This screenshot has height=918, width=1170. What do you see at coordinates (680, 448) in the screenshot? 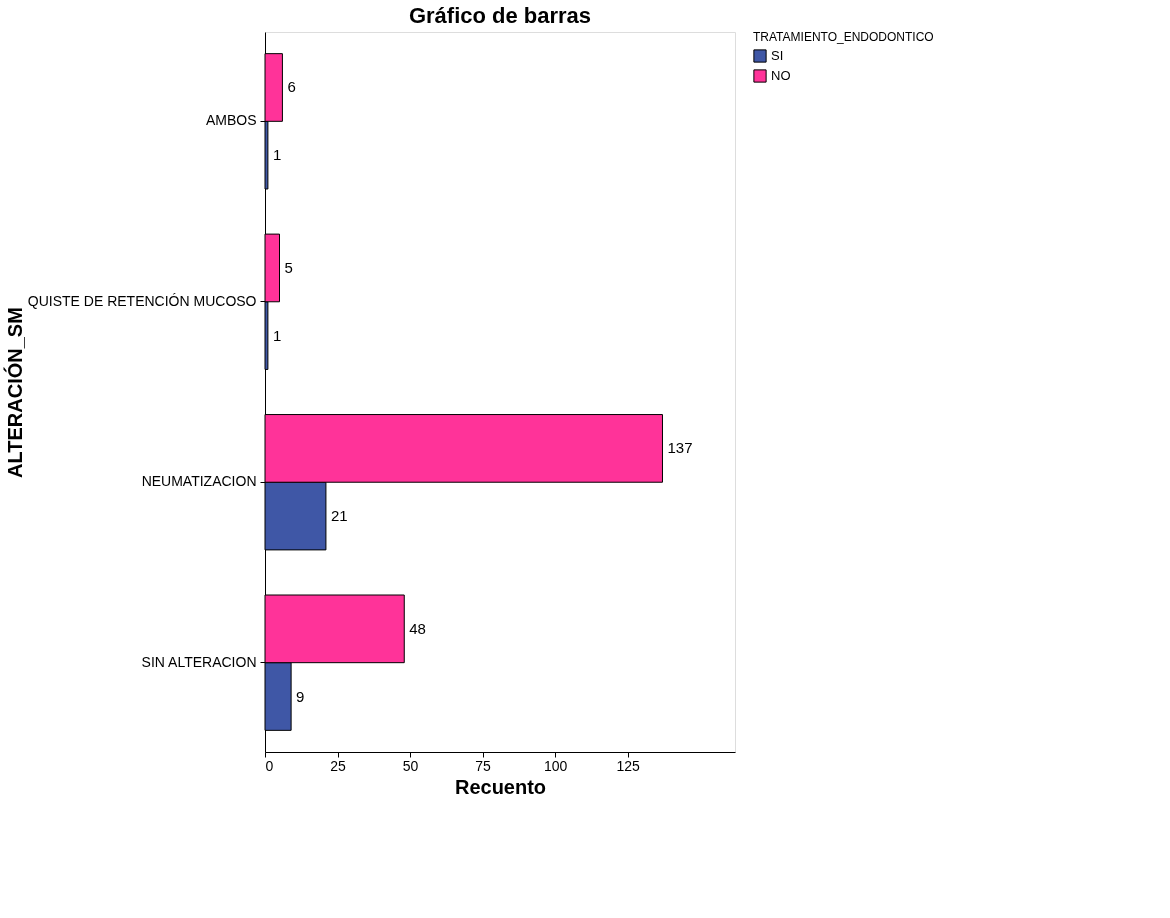
I see `data-label: 137` at bounding box center [680, 448].